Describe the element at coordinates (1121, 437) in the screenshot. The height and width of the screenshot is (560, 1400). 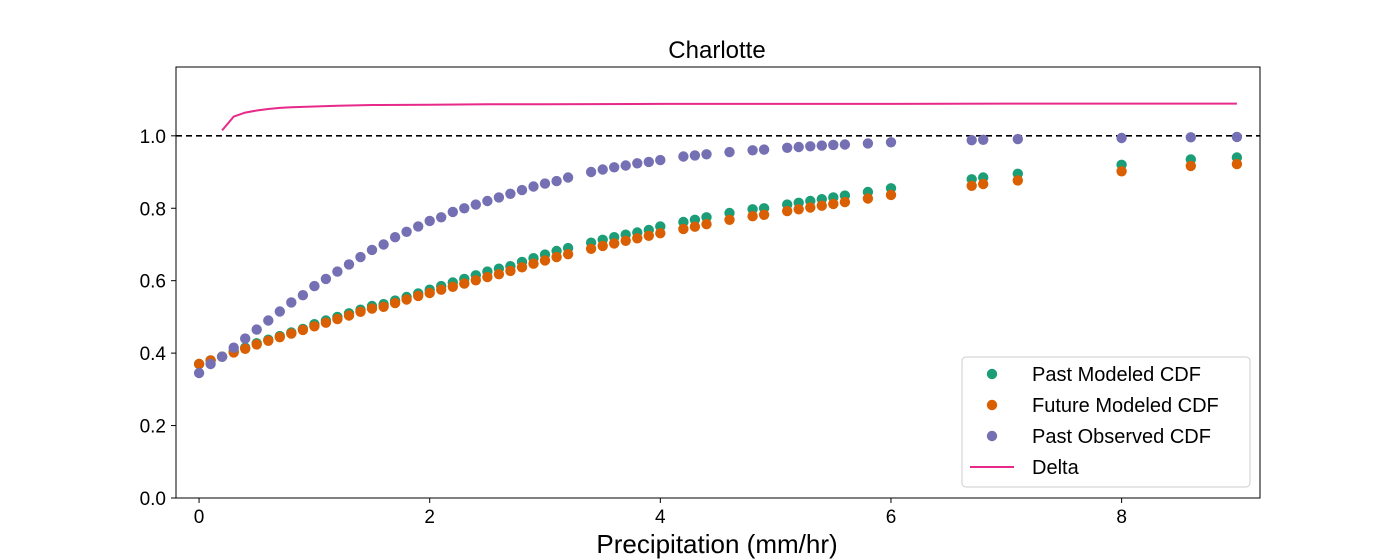
I see `legend-label: Past Observed CDF` at that location.